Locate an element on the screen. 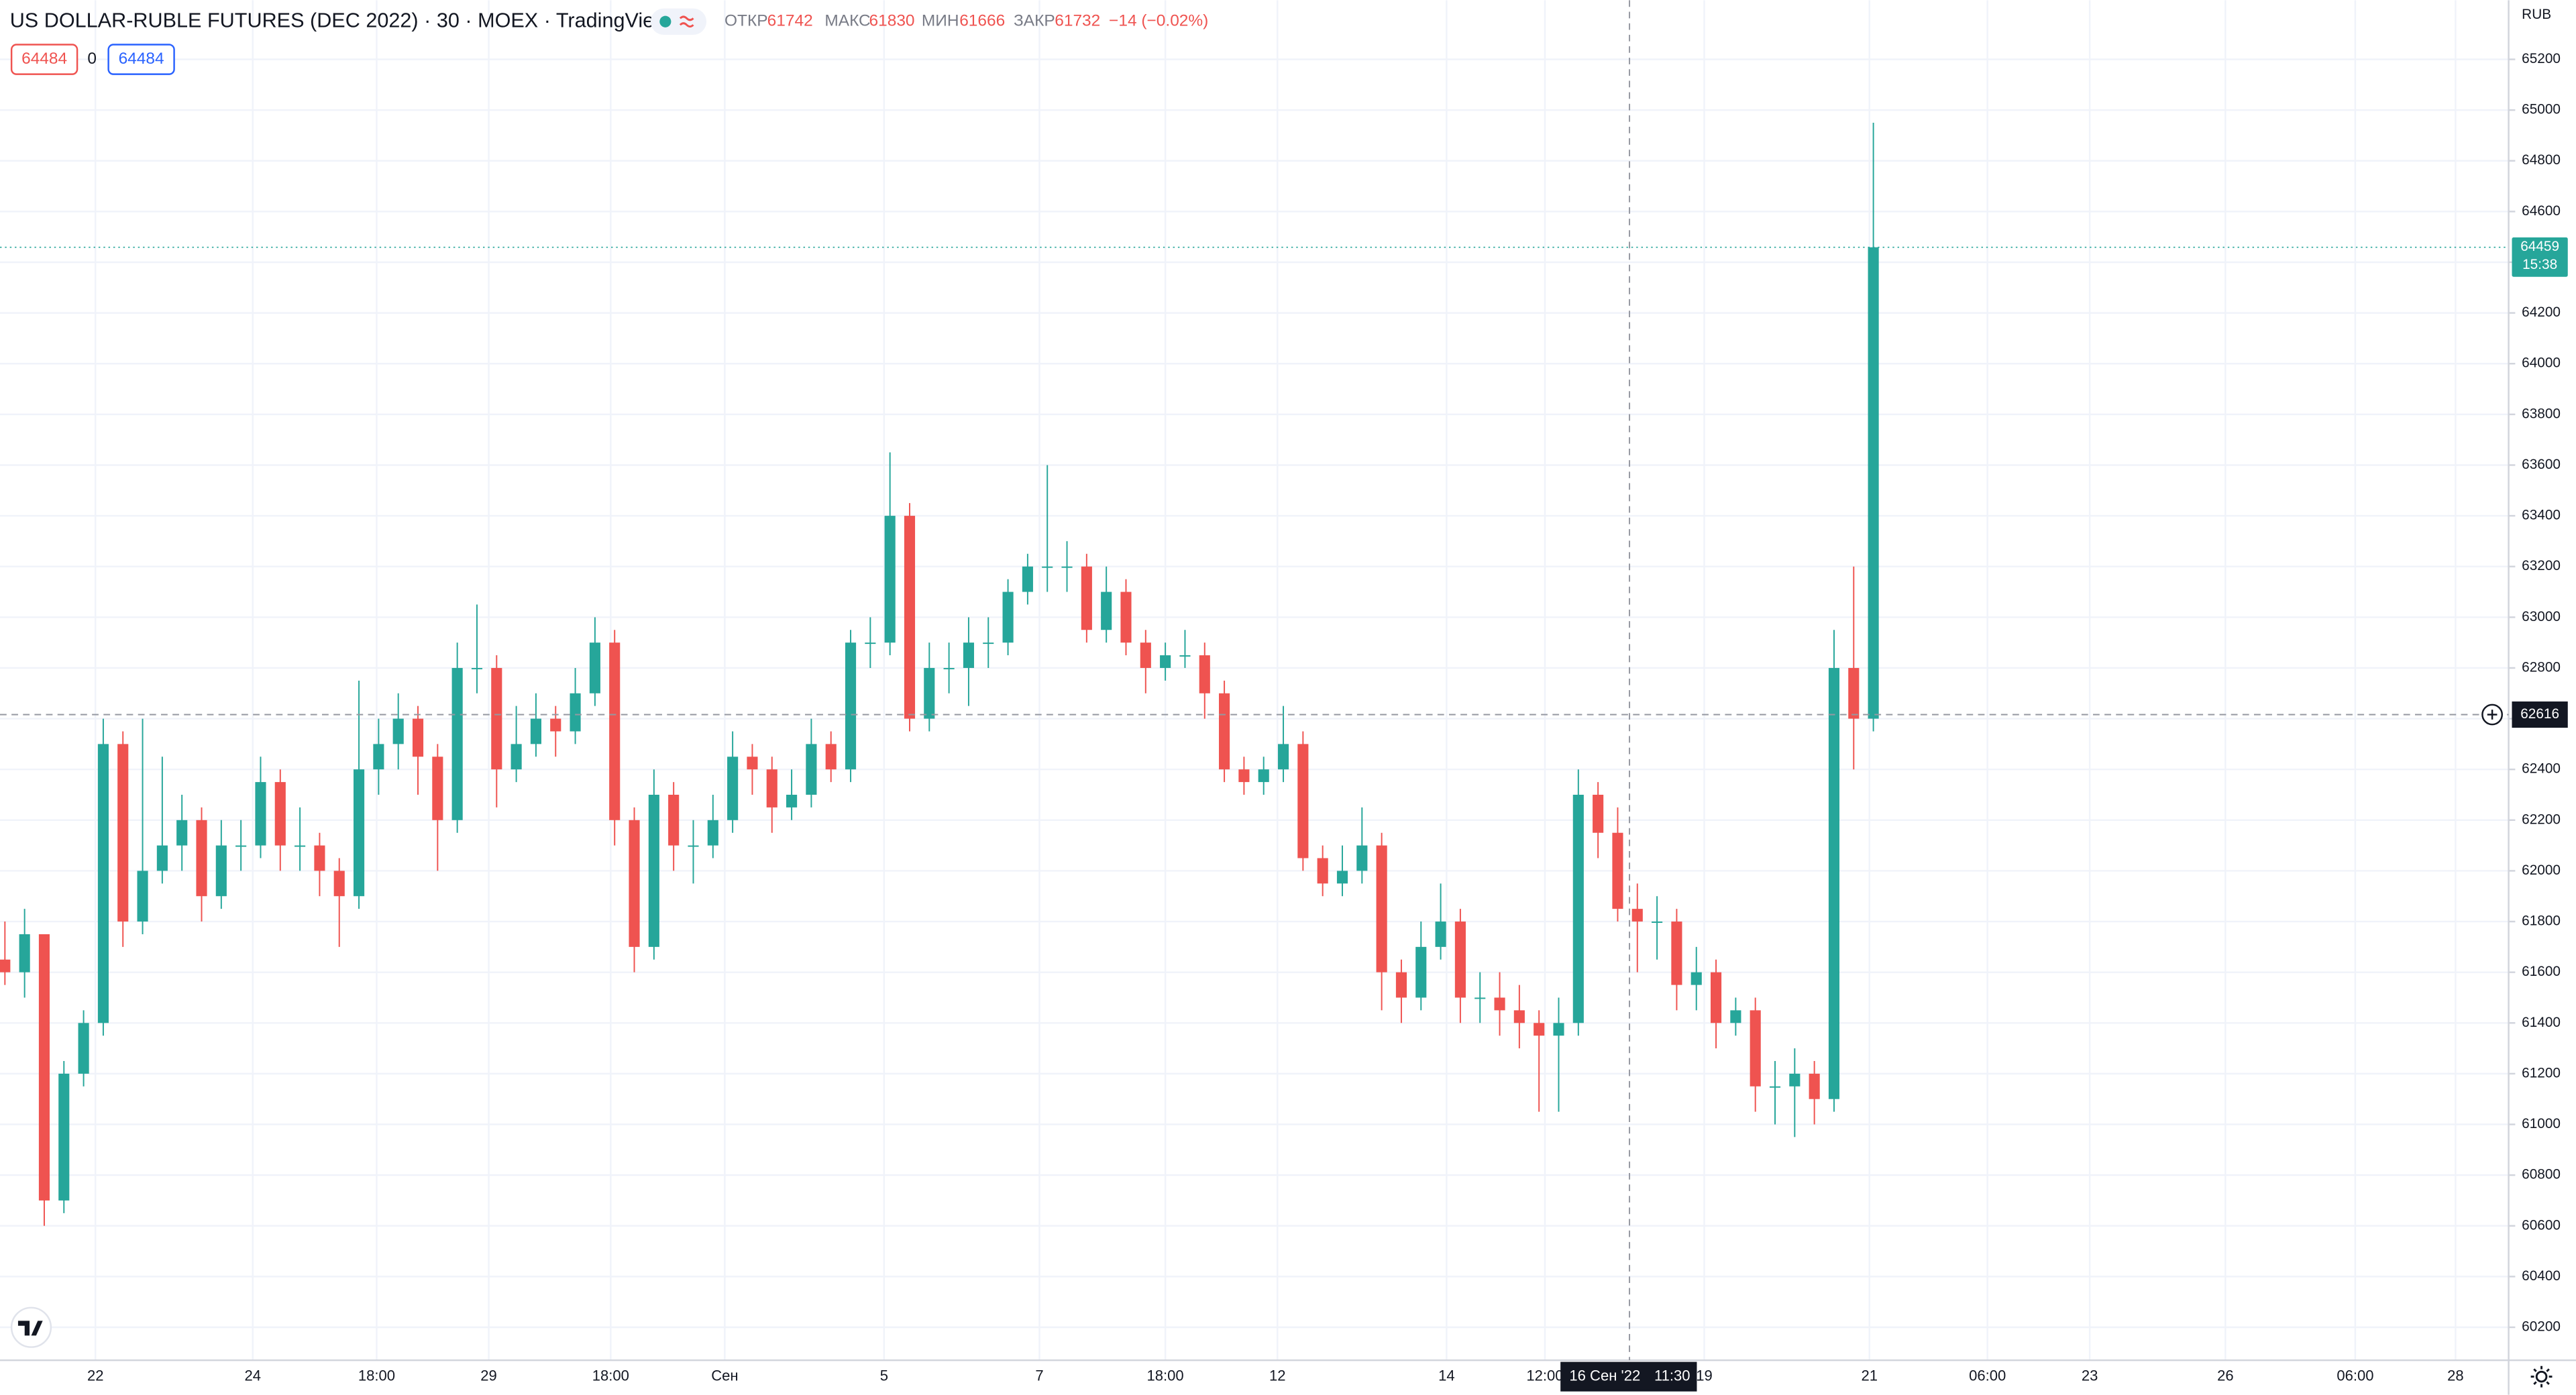 The width and height of the screenshot is (2576, 1395). sell-button is located at coordinates (44, 59).